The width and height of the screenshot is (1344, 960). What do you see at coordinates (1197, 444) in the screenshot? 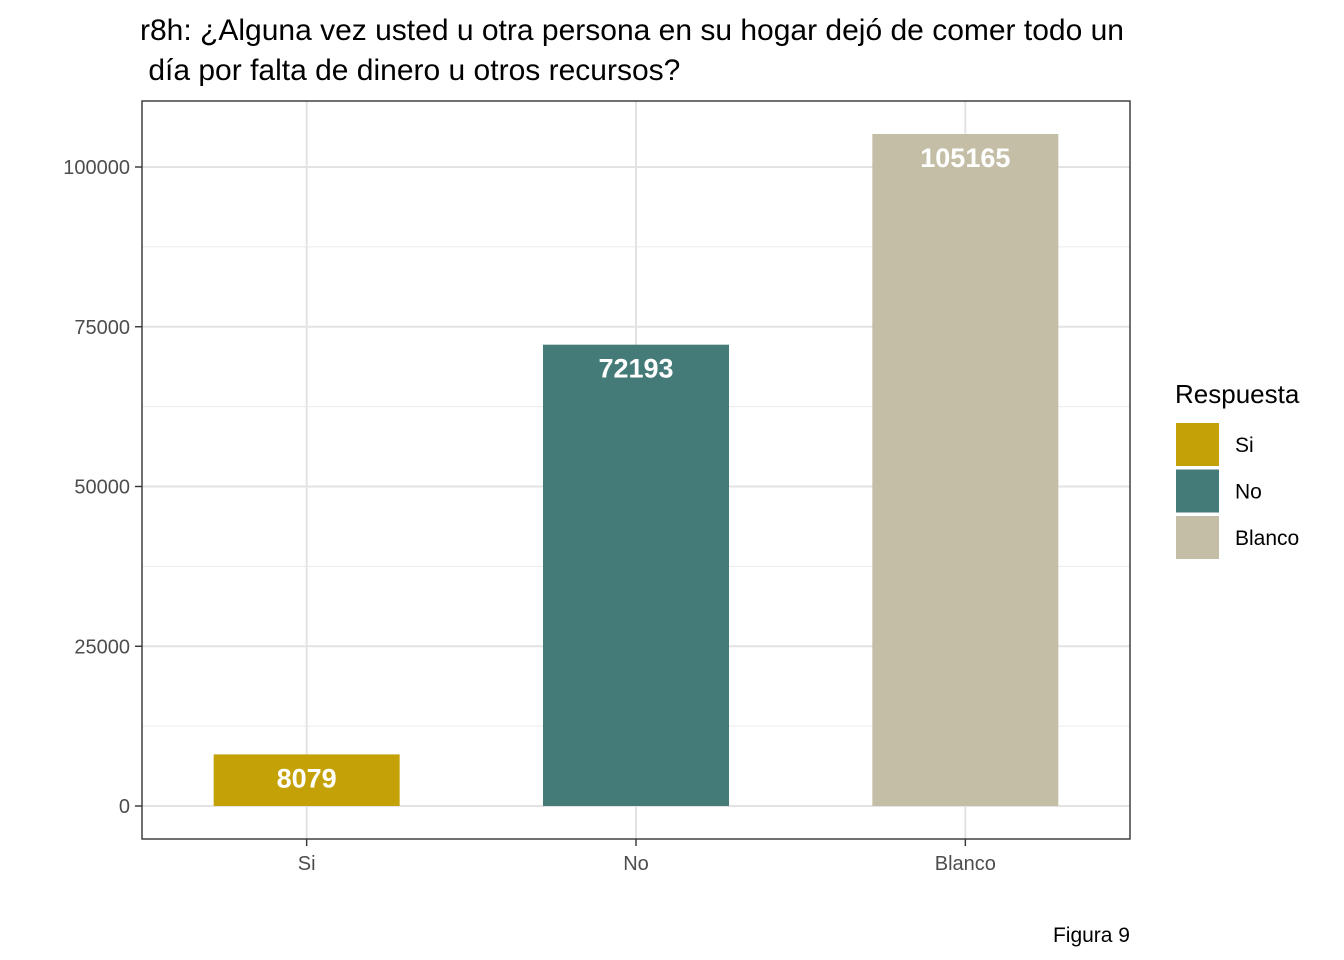
I see `legend-key-si` at bounding box center [1197, 444].